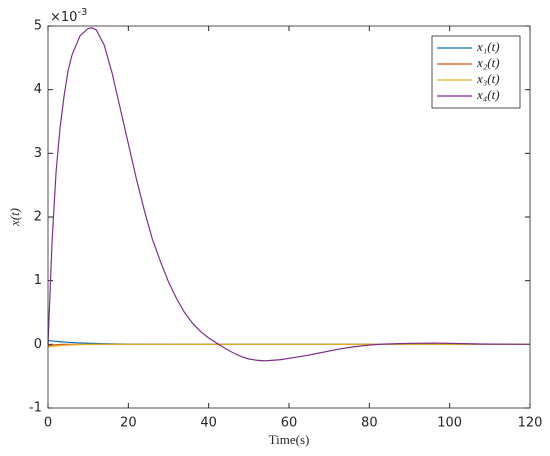 The width and height of the screenshot is (550, 456). I want to click on x-tick-label: 40, so click(208, 423).